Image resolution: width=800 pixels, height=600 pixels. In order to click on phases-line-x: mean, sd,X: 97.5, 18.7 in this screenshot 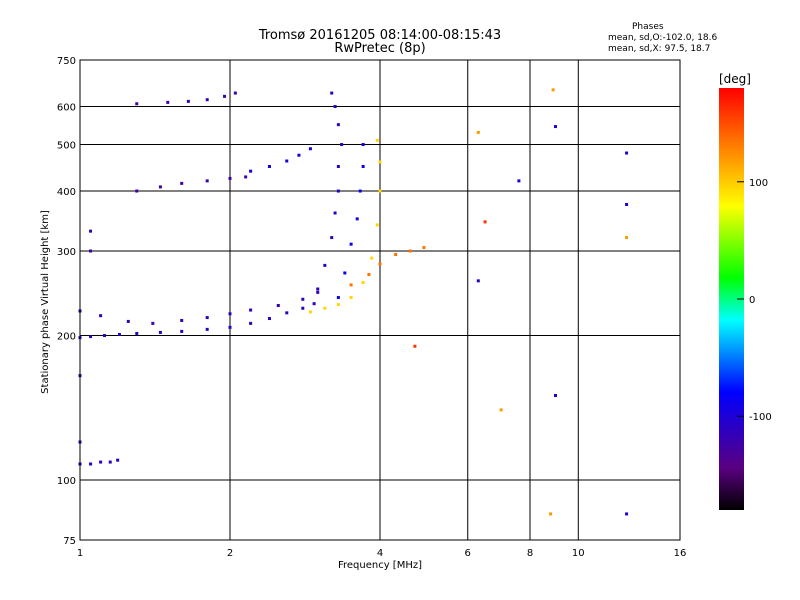, I will do `click(659, 49)`.